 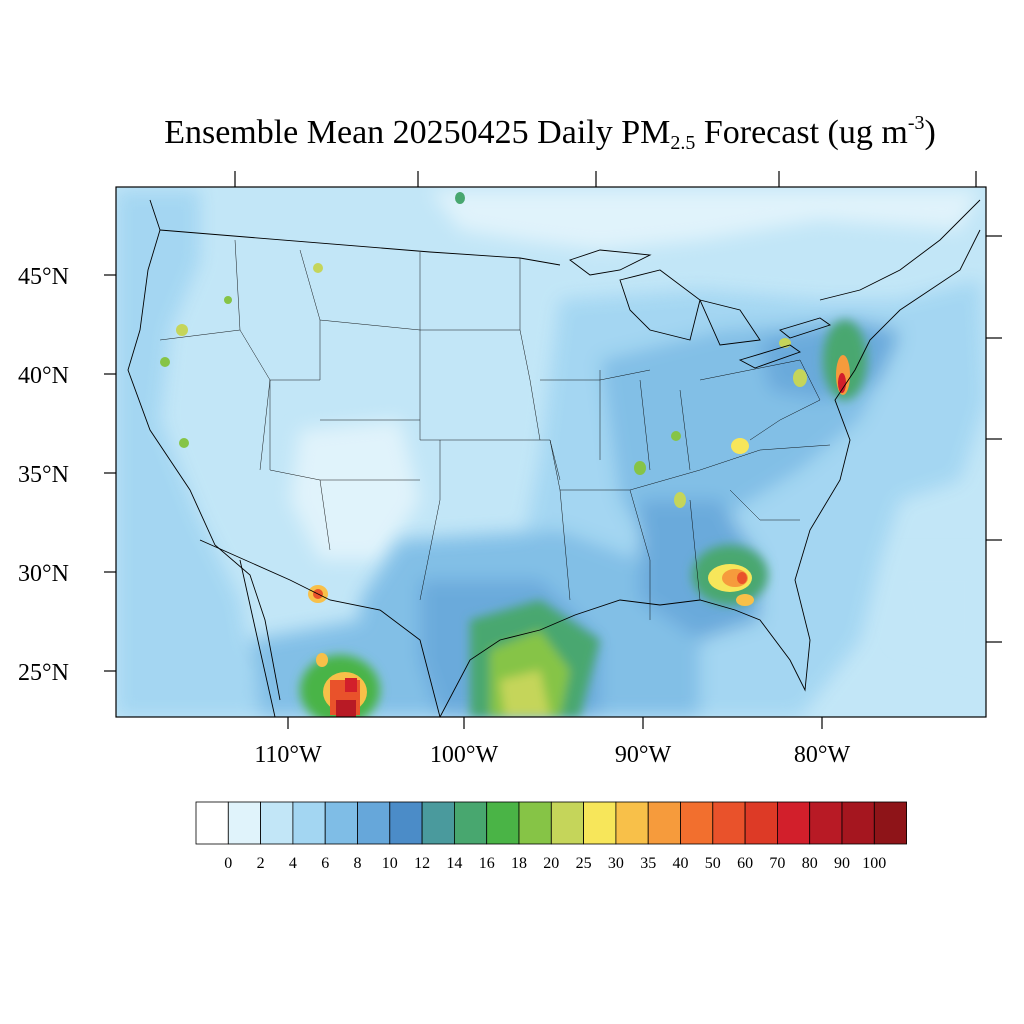 I want to click on lat-label-40: 40°N, so click(x=43, y=376).